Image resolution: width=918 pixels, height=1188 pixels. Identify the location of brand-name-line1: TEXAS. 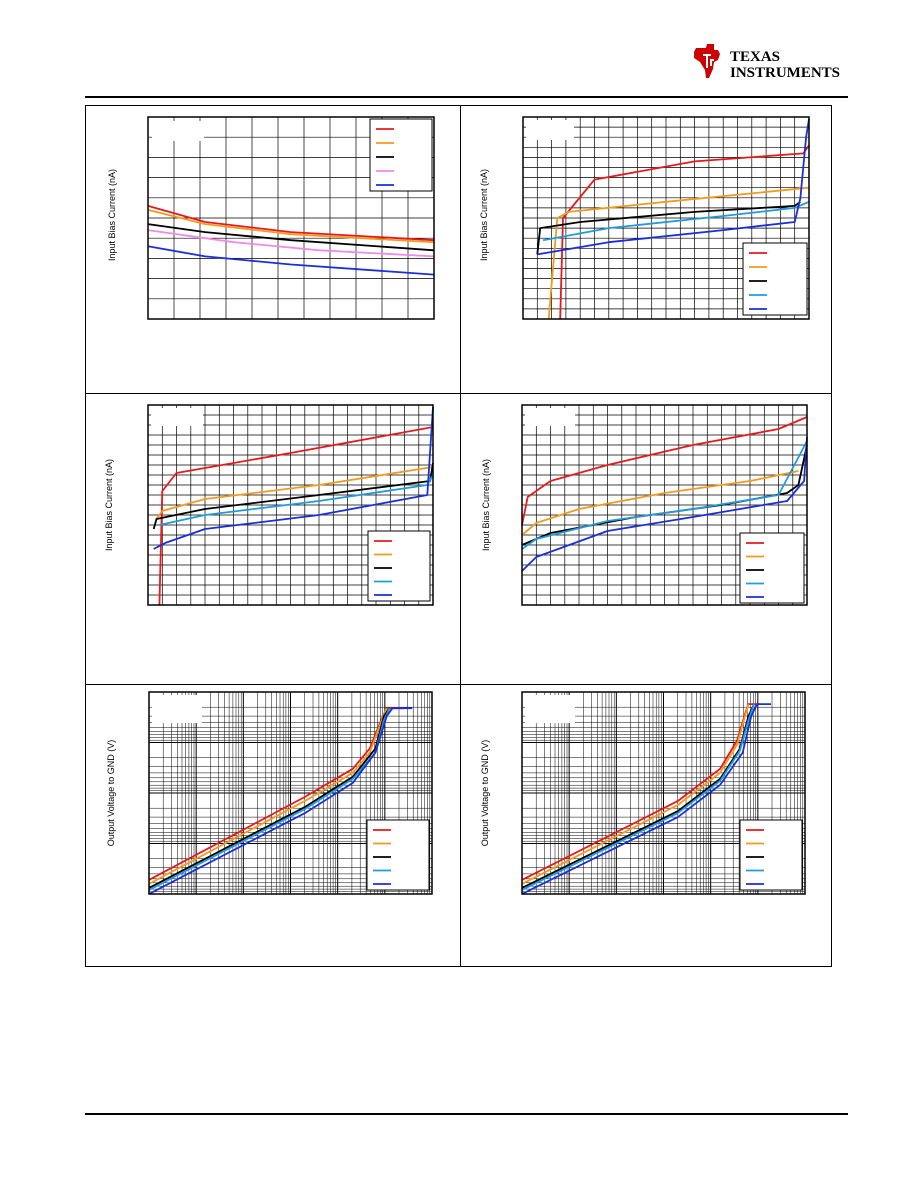
(755, 57).